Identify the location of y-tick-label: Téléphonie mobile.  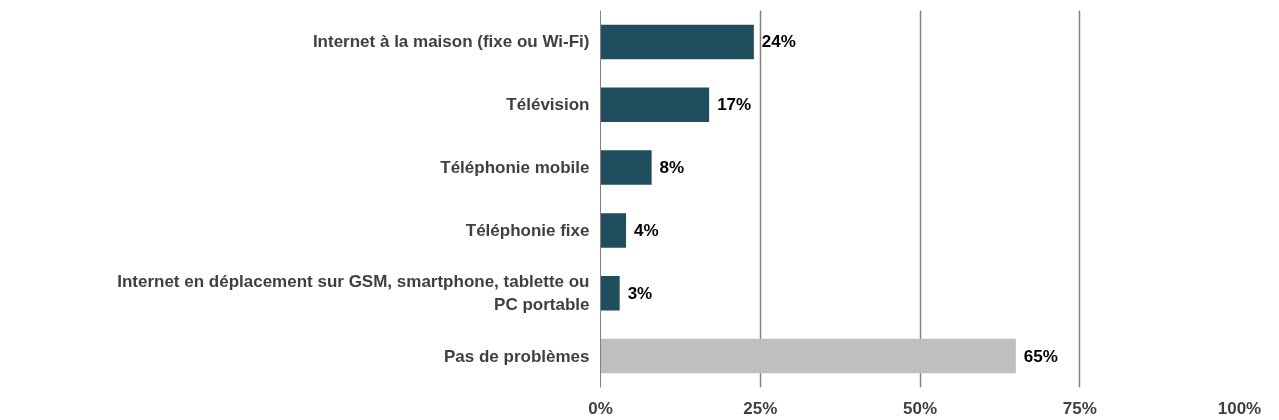
(515, 168).